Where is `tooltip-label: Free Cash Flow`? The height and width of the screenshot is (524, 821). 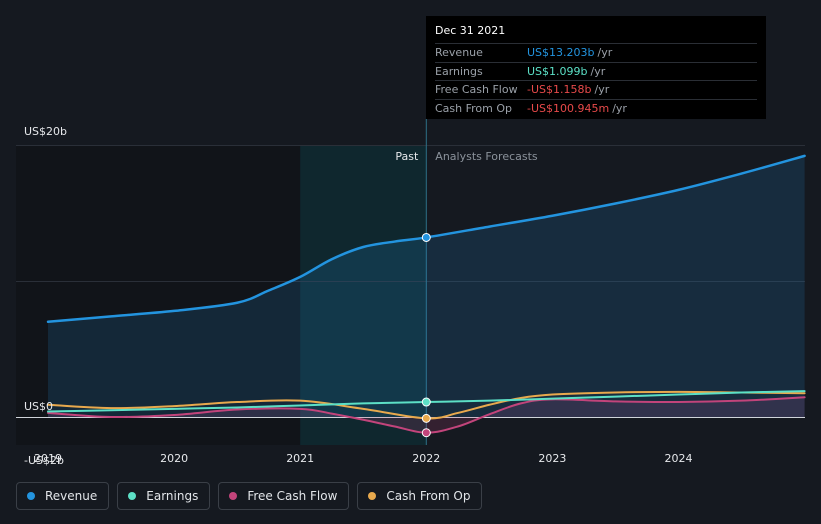
tooltip-label: Free Cash Flow is located at coordinates (476, 90).